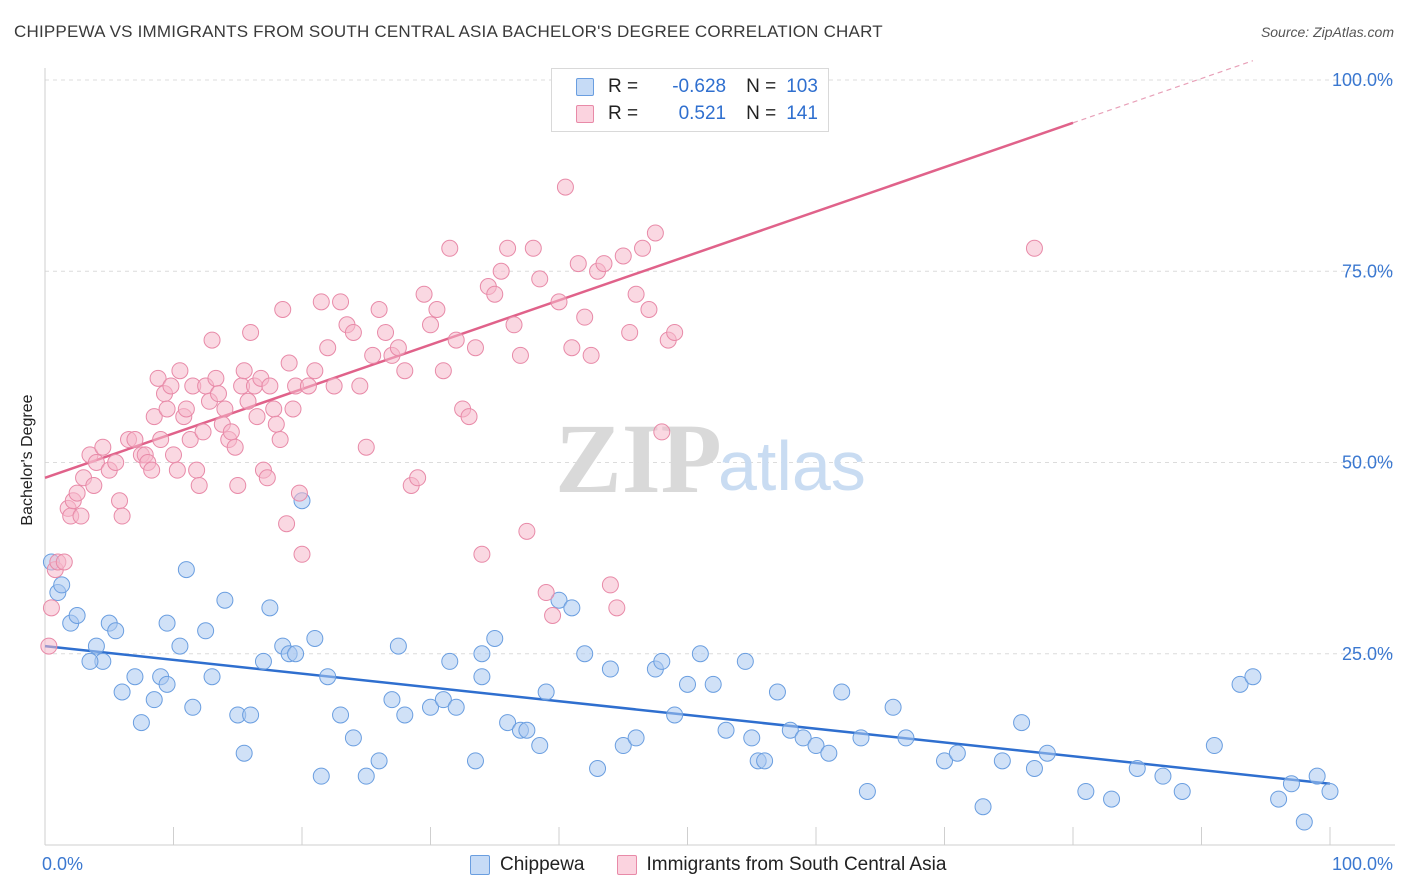 This screenshot has width=1406, height=892. I want to click on y-tick-label: 50.0%, so click(1367, 463).